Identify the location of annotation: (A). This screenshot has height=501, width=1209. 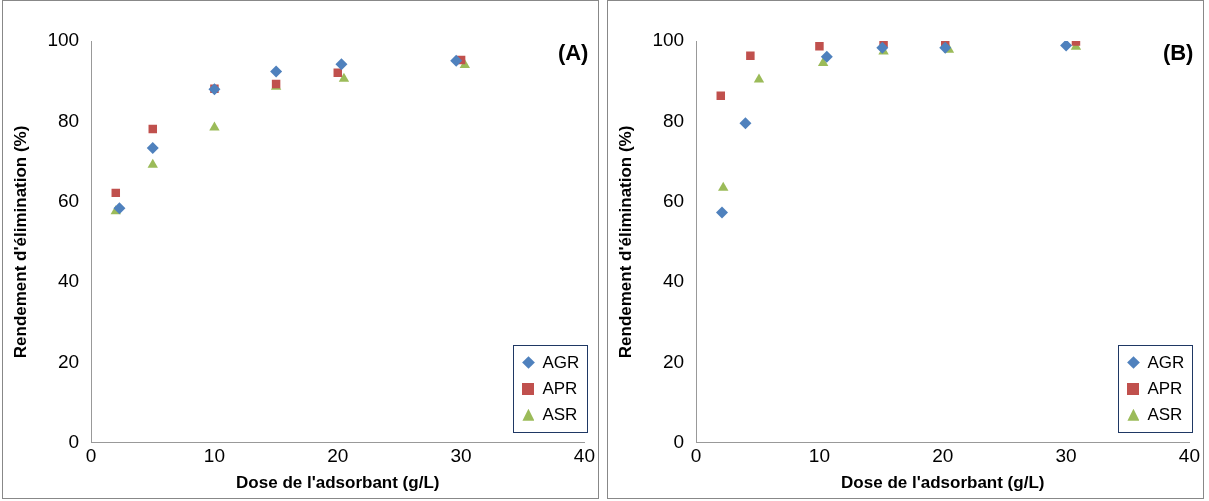
(573, 53).